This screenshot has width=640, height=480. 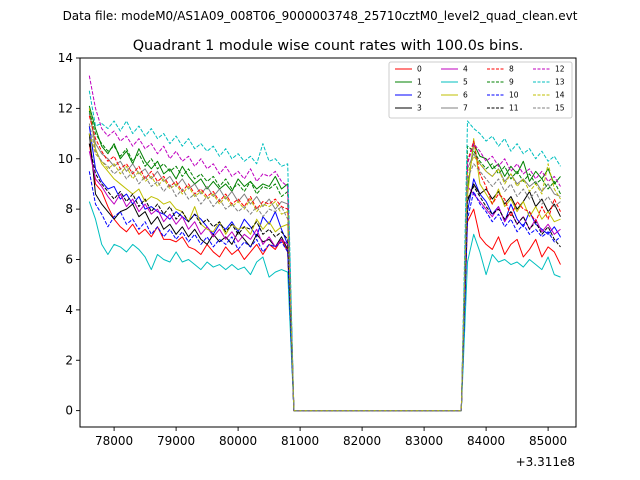 I want to click on y-tick-label: 2, so click(x=69, y=360).